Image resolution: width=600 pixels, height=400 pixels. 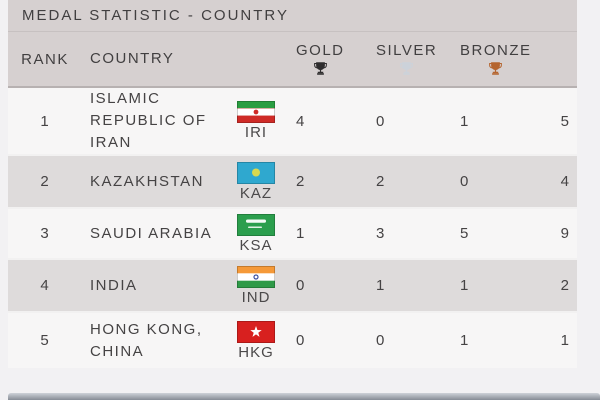 I want to click on table-row-kazakhstan: 2 KAZAKHSTAN KAZ 2 2 0 4, so click(x=292, y=182).